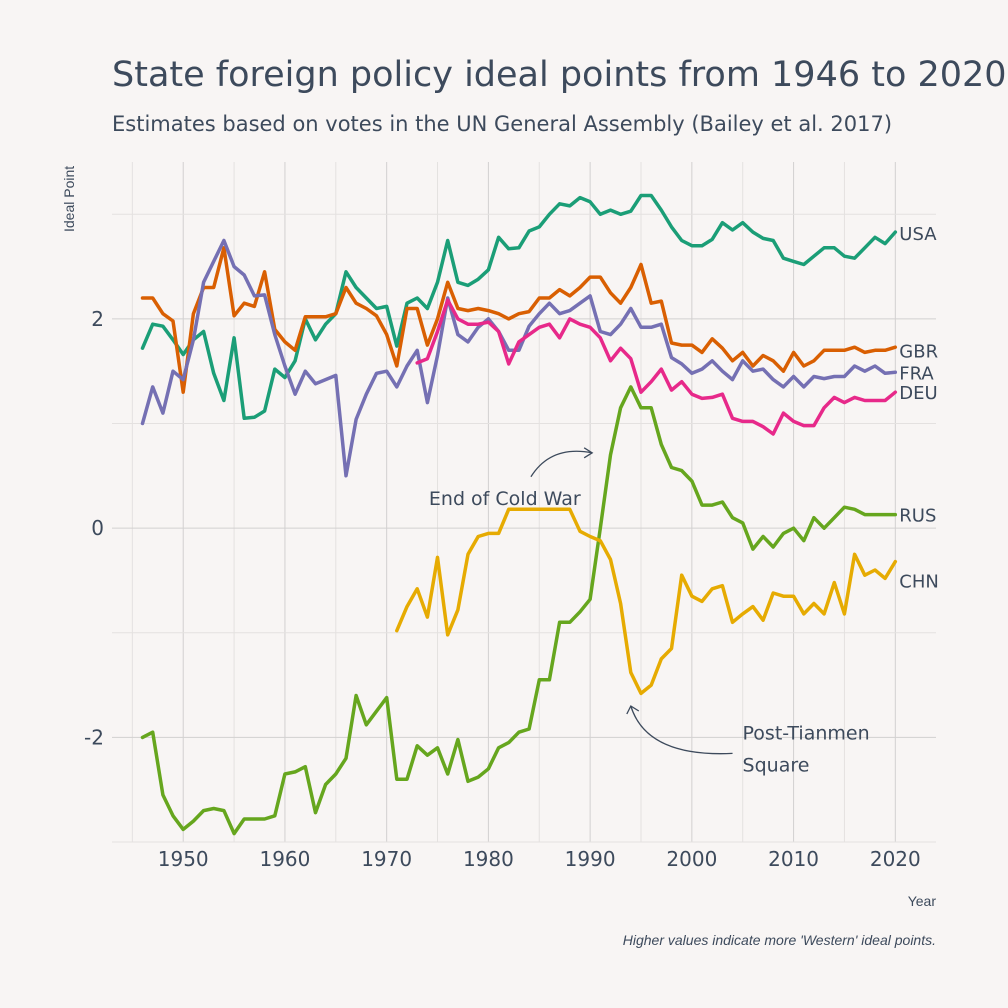 This screenshot has width=1008, height=1008. What do you see at coordinates (588, 453) in the screenshot?
I see `annotation-arrowhead-cold-war` at bounding box center [588, 453].